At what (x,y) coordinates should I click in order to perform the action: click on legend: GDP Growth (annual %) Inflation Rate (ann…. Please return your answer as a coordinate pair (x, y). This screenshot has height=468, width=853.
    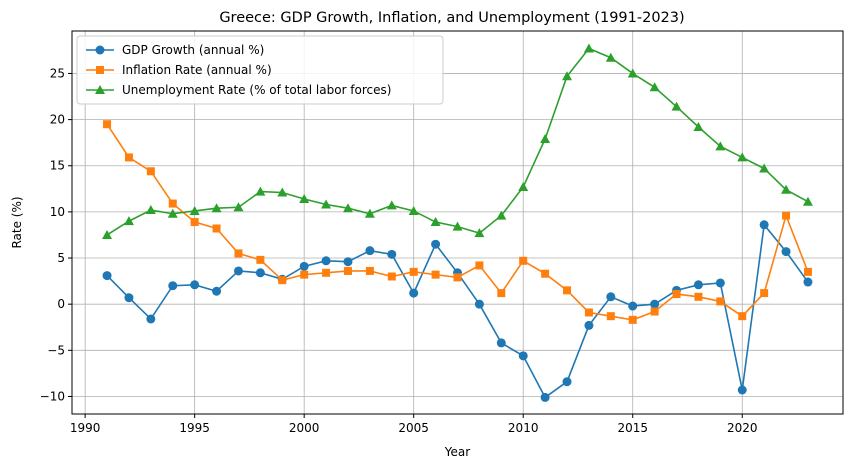
    Looking at the image, I should click on (260, 70).